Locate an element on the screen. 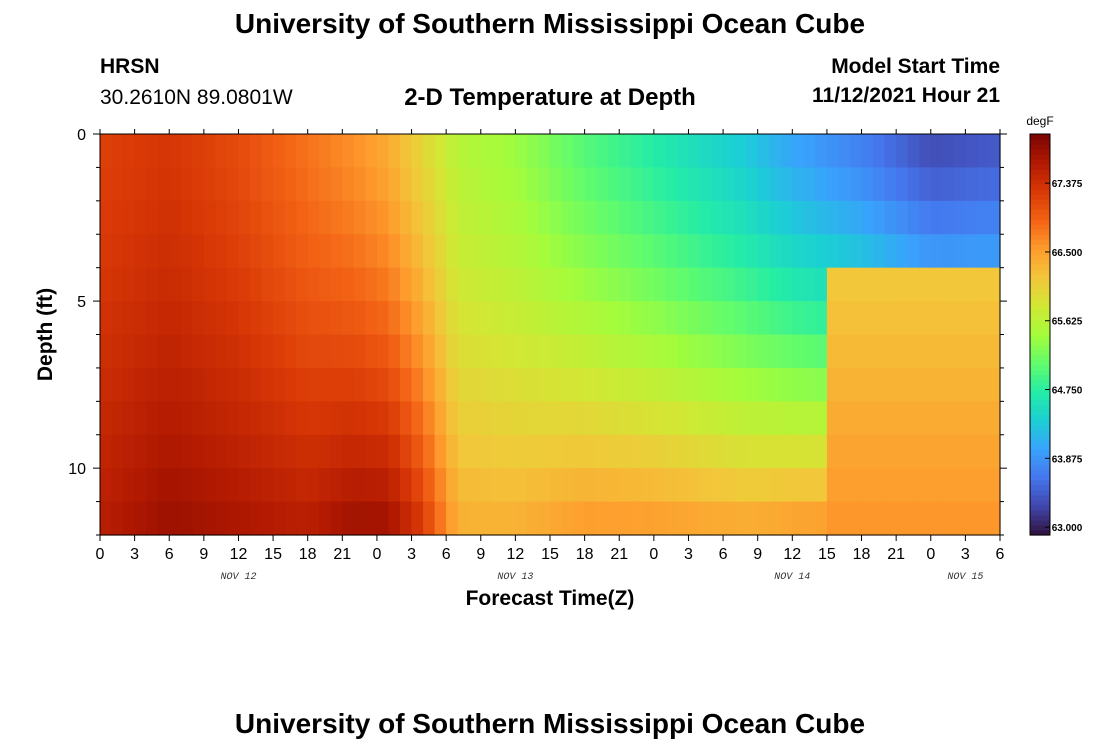  day-label: NOV 15 is located at coordinates (965, 577).